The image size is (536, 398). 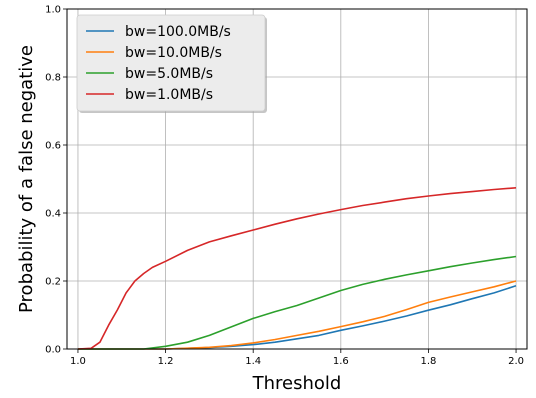 What do you see at coordinates (53, 350) in the screenshot?
I see `y-tick-label: 0.0` at bounding box center [53, 350].